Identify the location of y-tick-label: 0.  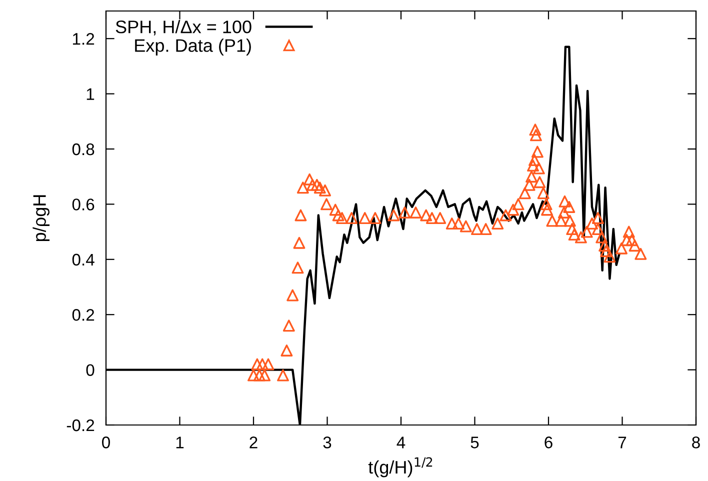
(90, 370).